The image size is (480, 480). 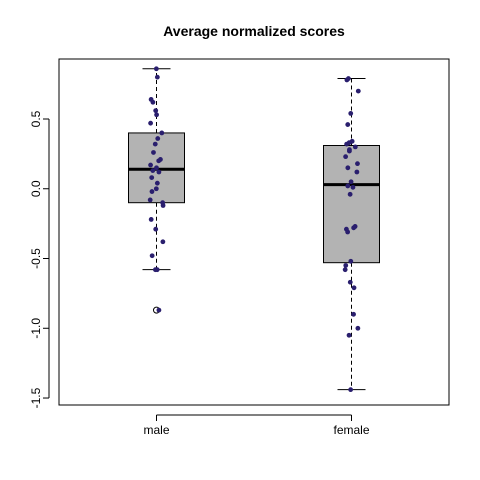 What do you see at coordinates (351, 430) in the screenshot?
I see `x-tick-label: female` at bounding box center [351, 430].